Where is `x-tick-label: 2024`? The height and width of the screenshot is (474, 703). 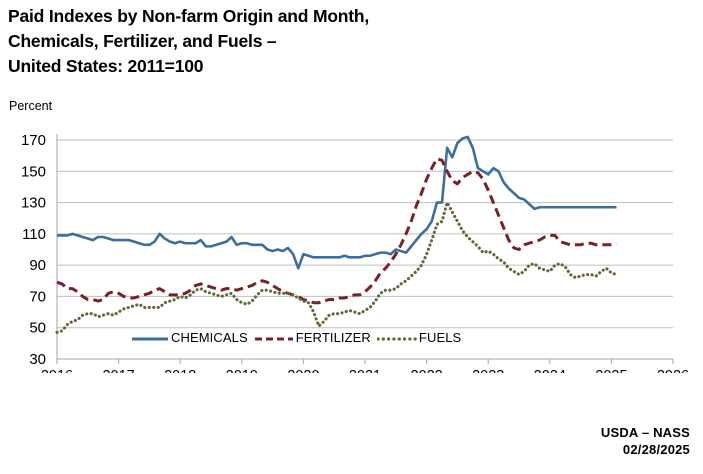
x-tick-label: 2024 is located at coordinates (550, 370).